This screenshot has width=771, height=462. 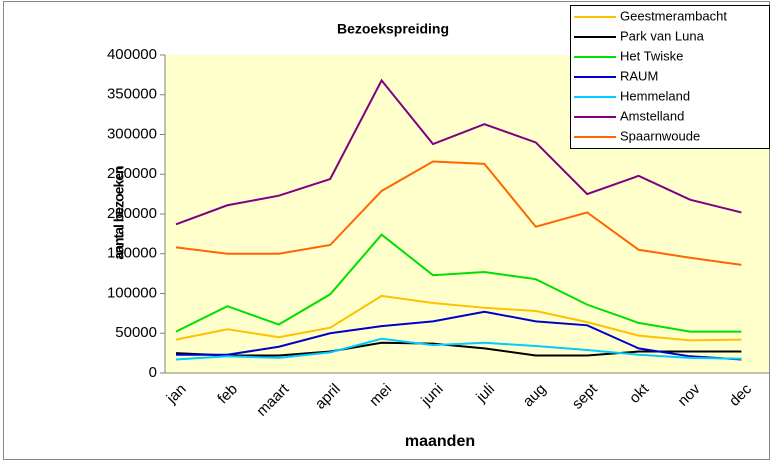 I want to click on legend-label: Hemmeland, so click(x=655, y=95).